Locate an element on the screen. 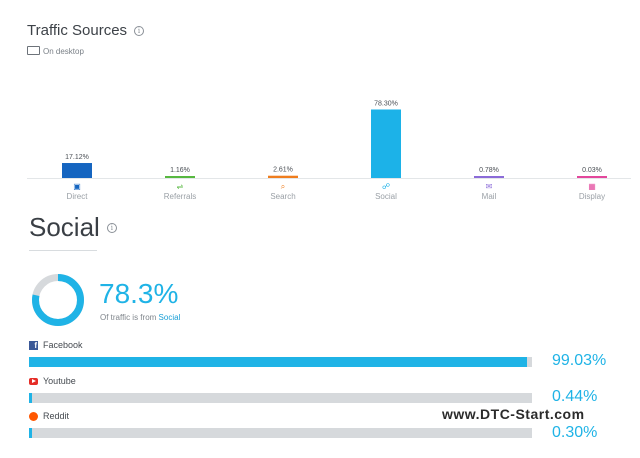 The width and height of the screenshot is (640, 458). facebook-bar-track is located at coordinates (280, 362).